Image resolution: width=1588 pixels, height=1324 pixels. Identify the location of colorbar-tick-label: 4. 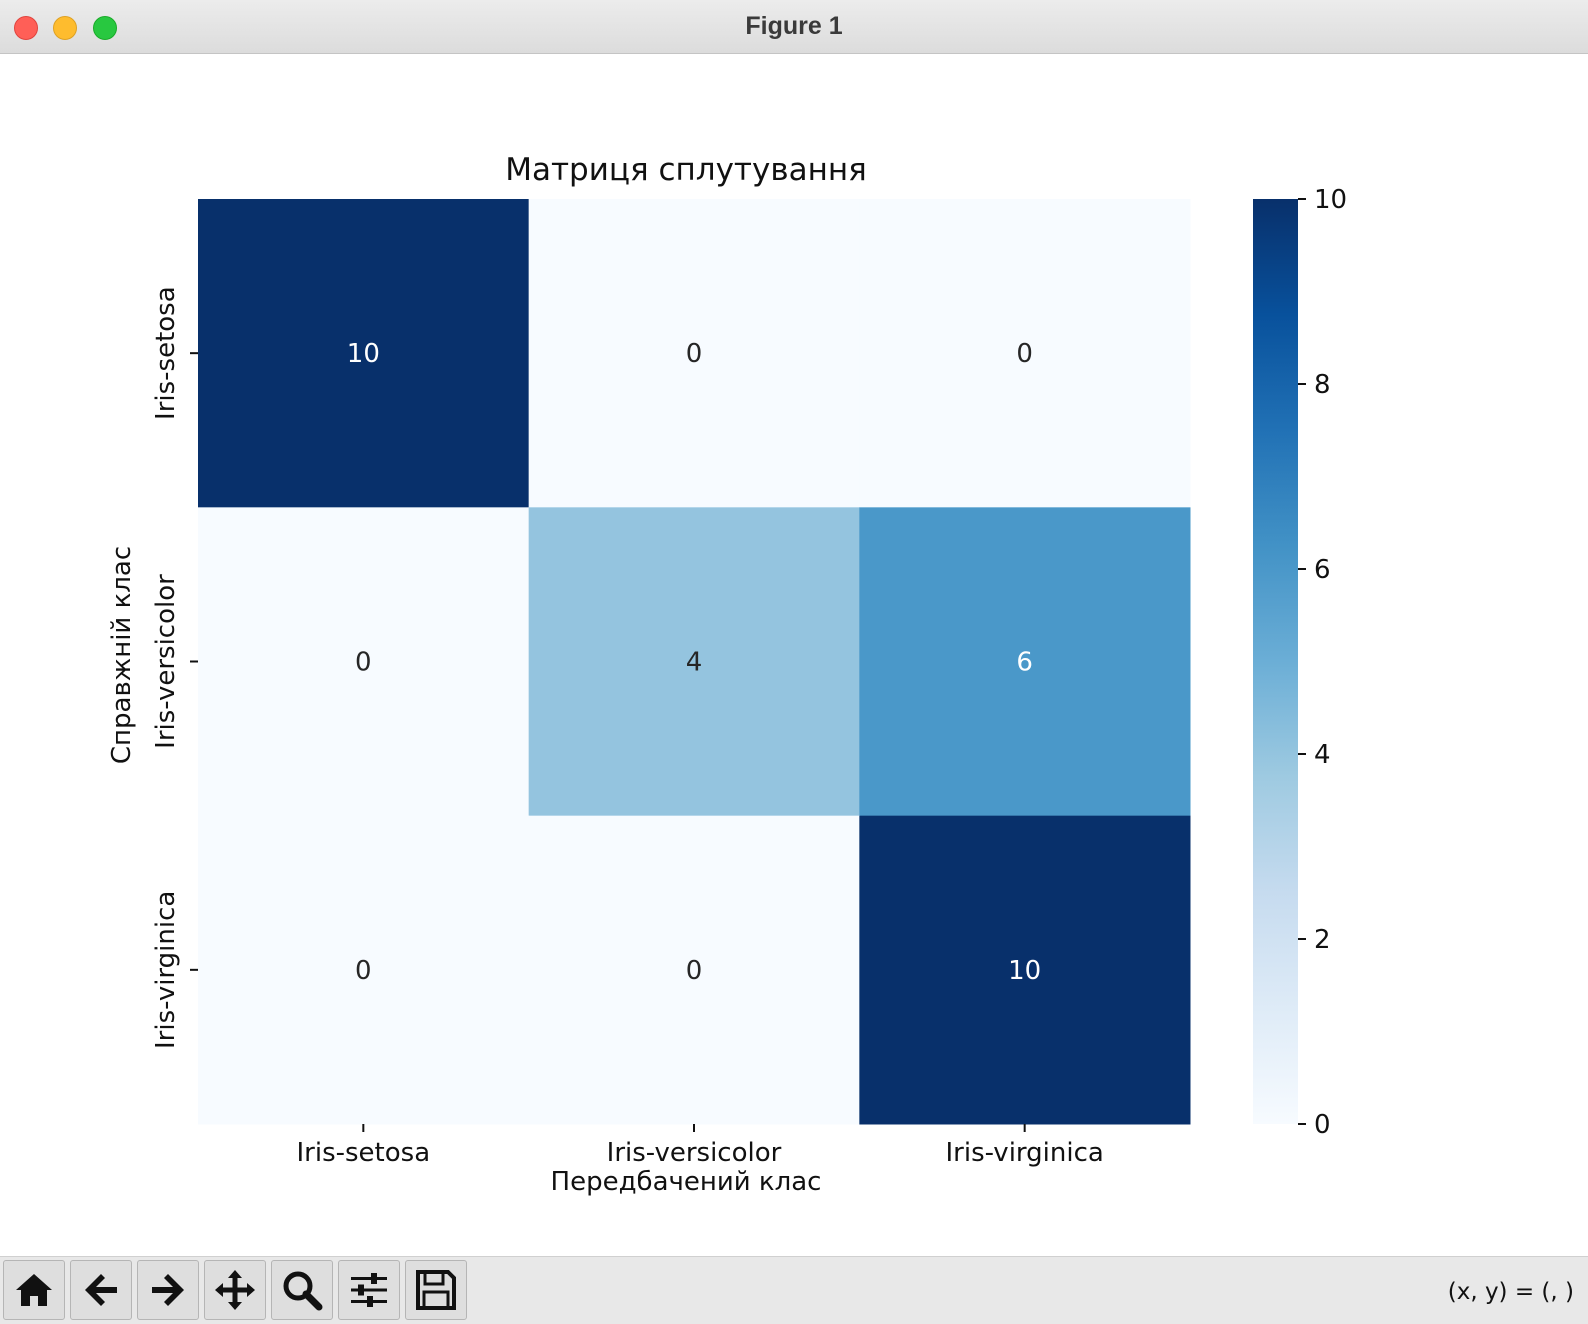
(1322, 755).